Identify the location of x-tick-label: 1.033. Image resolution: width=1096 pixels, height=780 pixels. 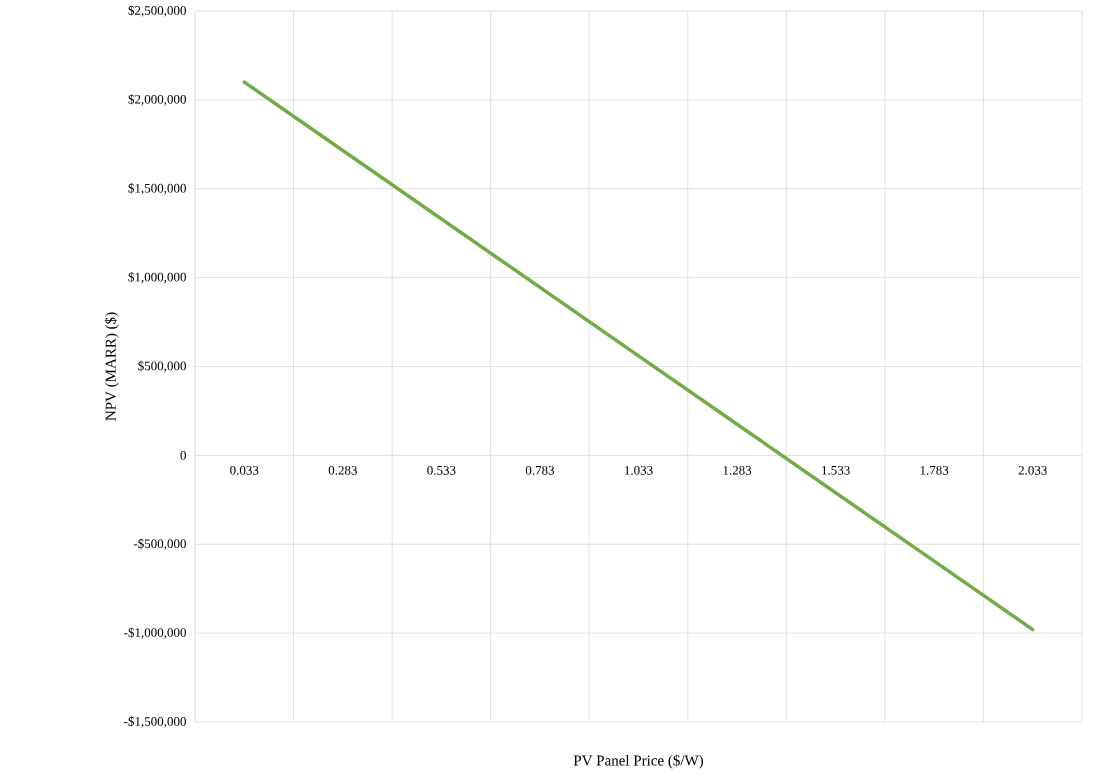
(639, 470).